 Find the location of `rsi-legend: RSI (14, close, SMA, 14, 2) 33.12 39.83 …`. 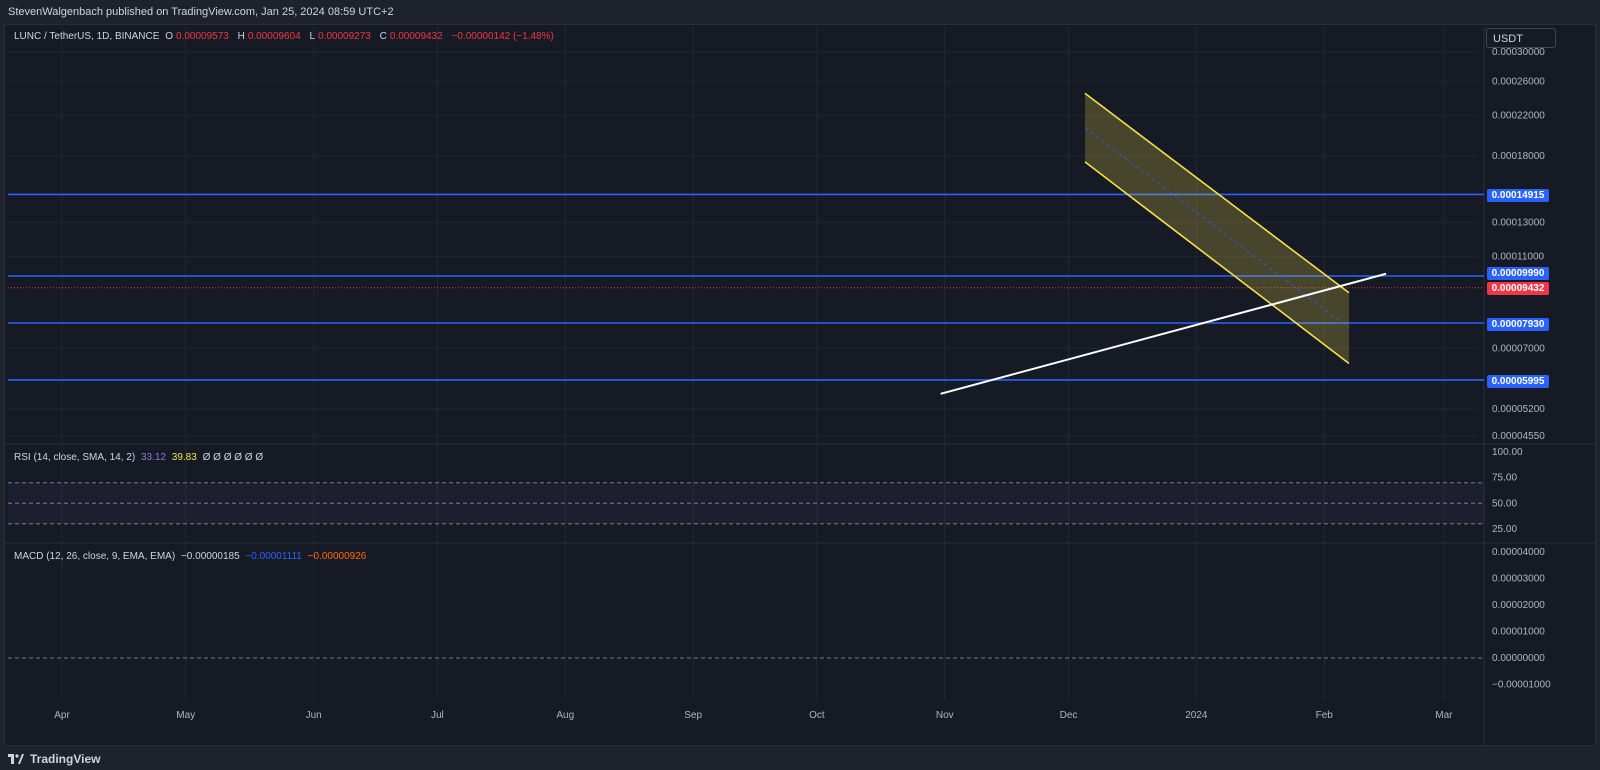

rsi-legend: RSI (14, close, SMA, 14, 2) 33.12 39.83 … is located at coordinates (140, 457).